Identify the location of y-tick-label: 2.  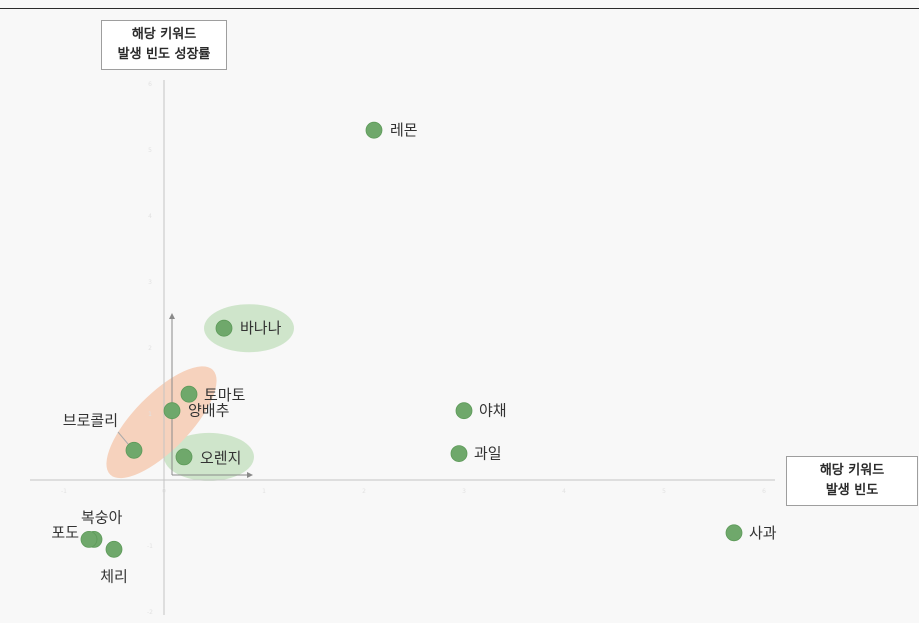
(150, 348).